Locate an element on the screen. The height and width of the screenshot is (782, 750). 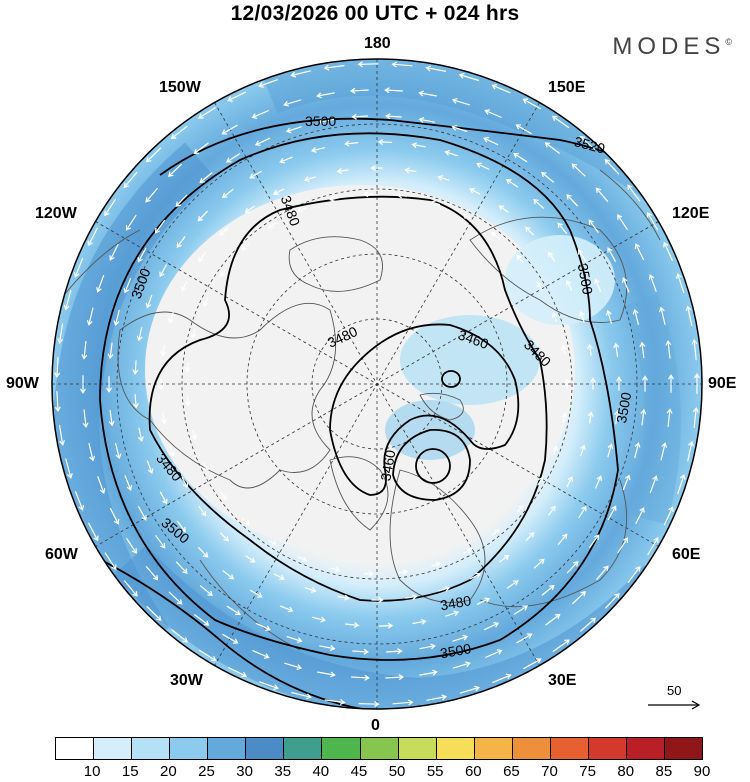
colorbar-tick-label: 35 is located at coordinates (283, 771).